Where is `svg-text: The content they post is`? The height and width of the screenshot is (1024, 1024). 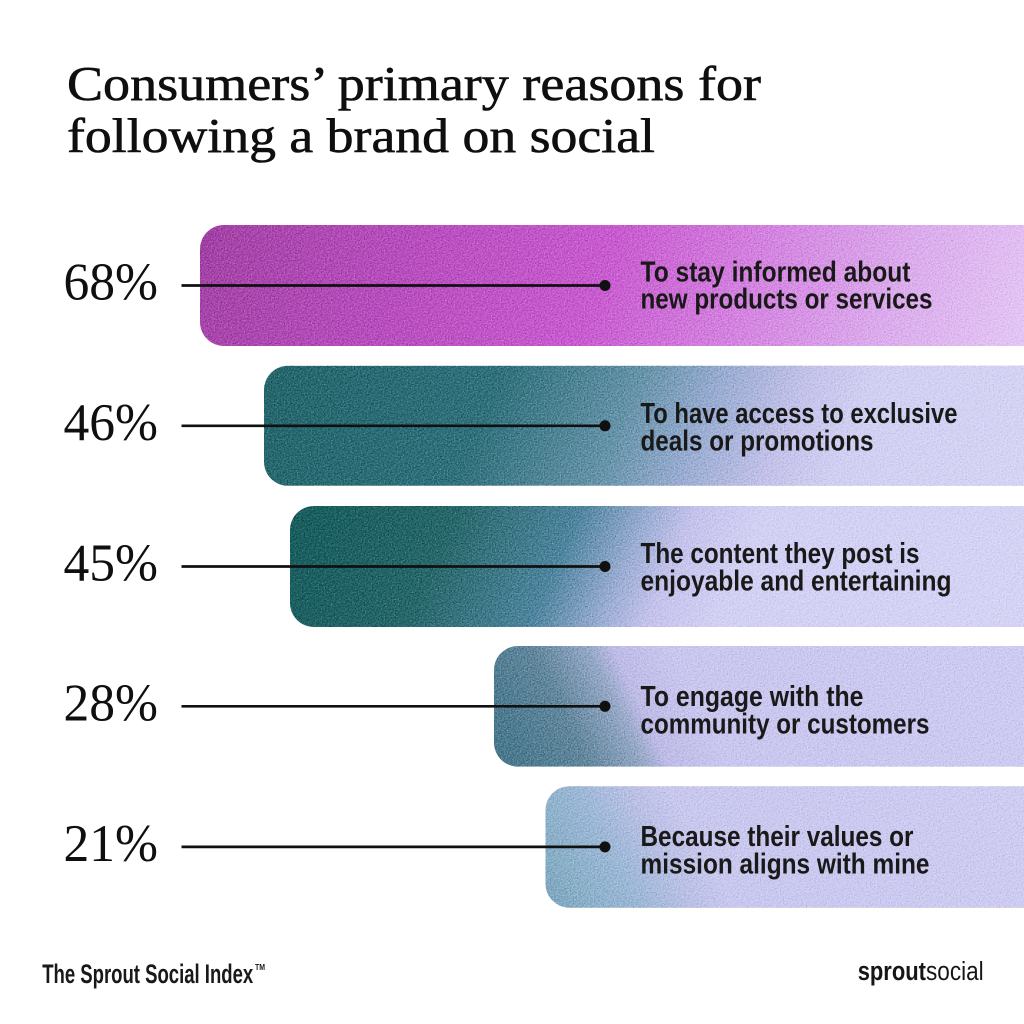
svg-text: The content they post is is located at coordinates (780, 554).